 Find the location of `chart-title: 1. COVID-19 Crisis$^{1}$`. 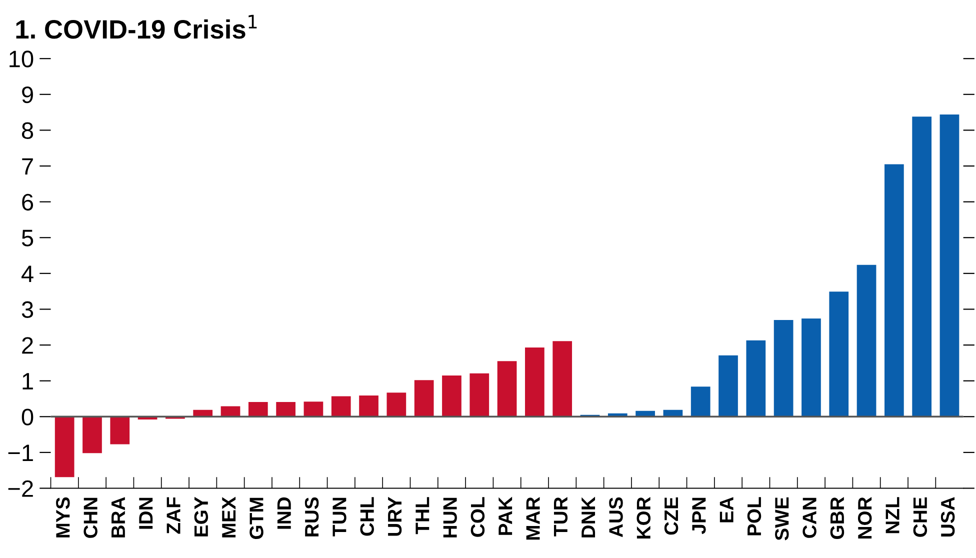

chart-title: 1. COVID-19 Crisis$^{1}$ is located at coordinates (136, 26).